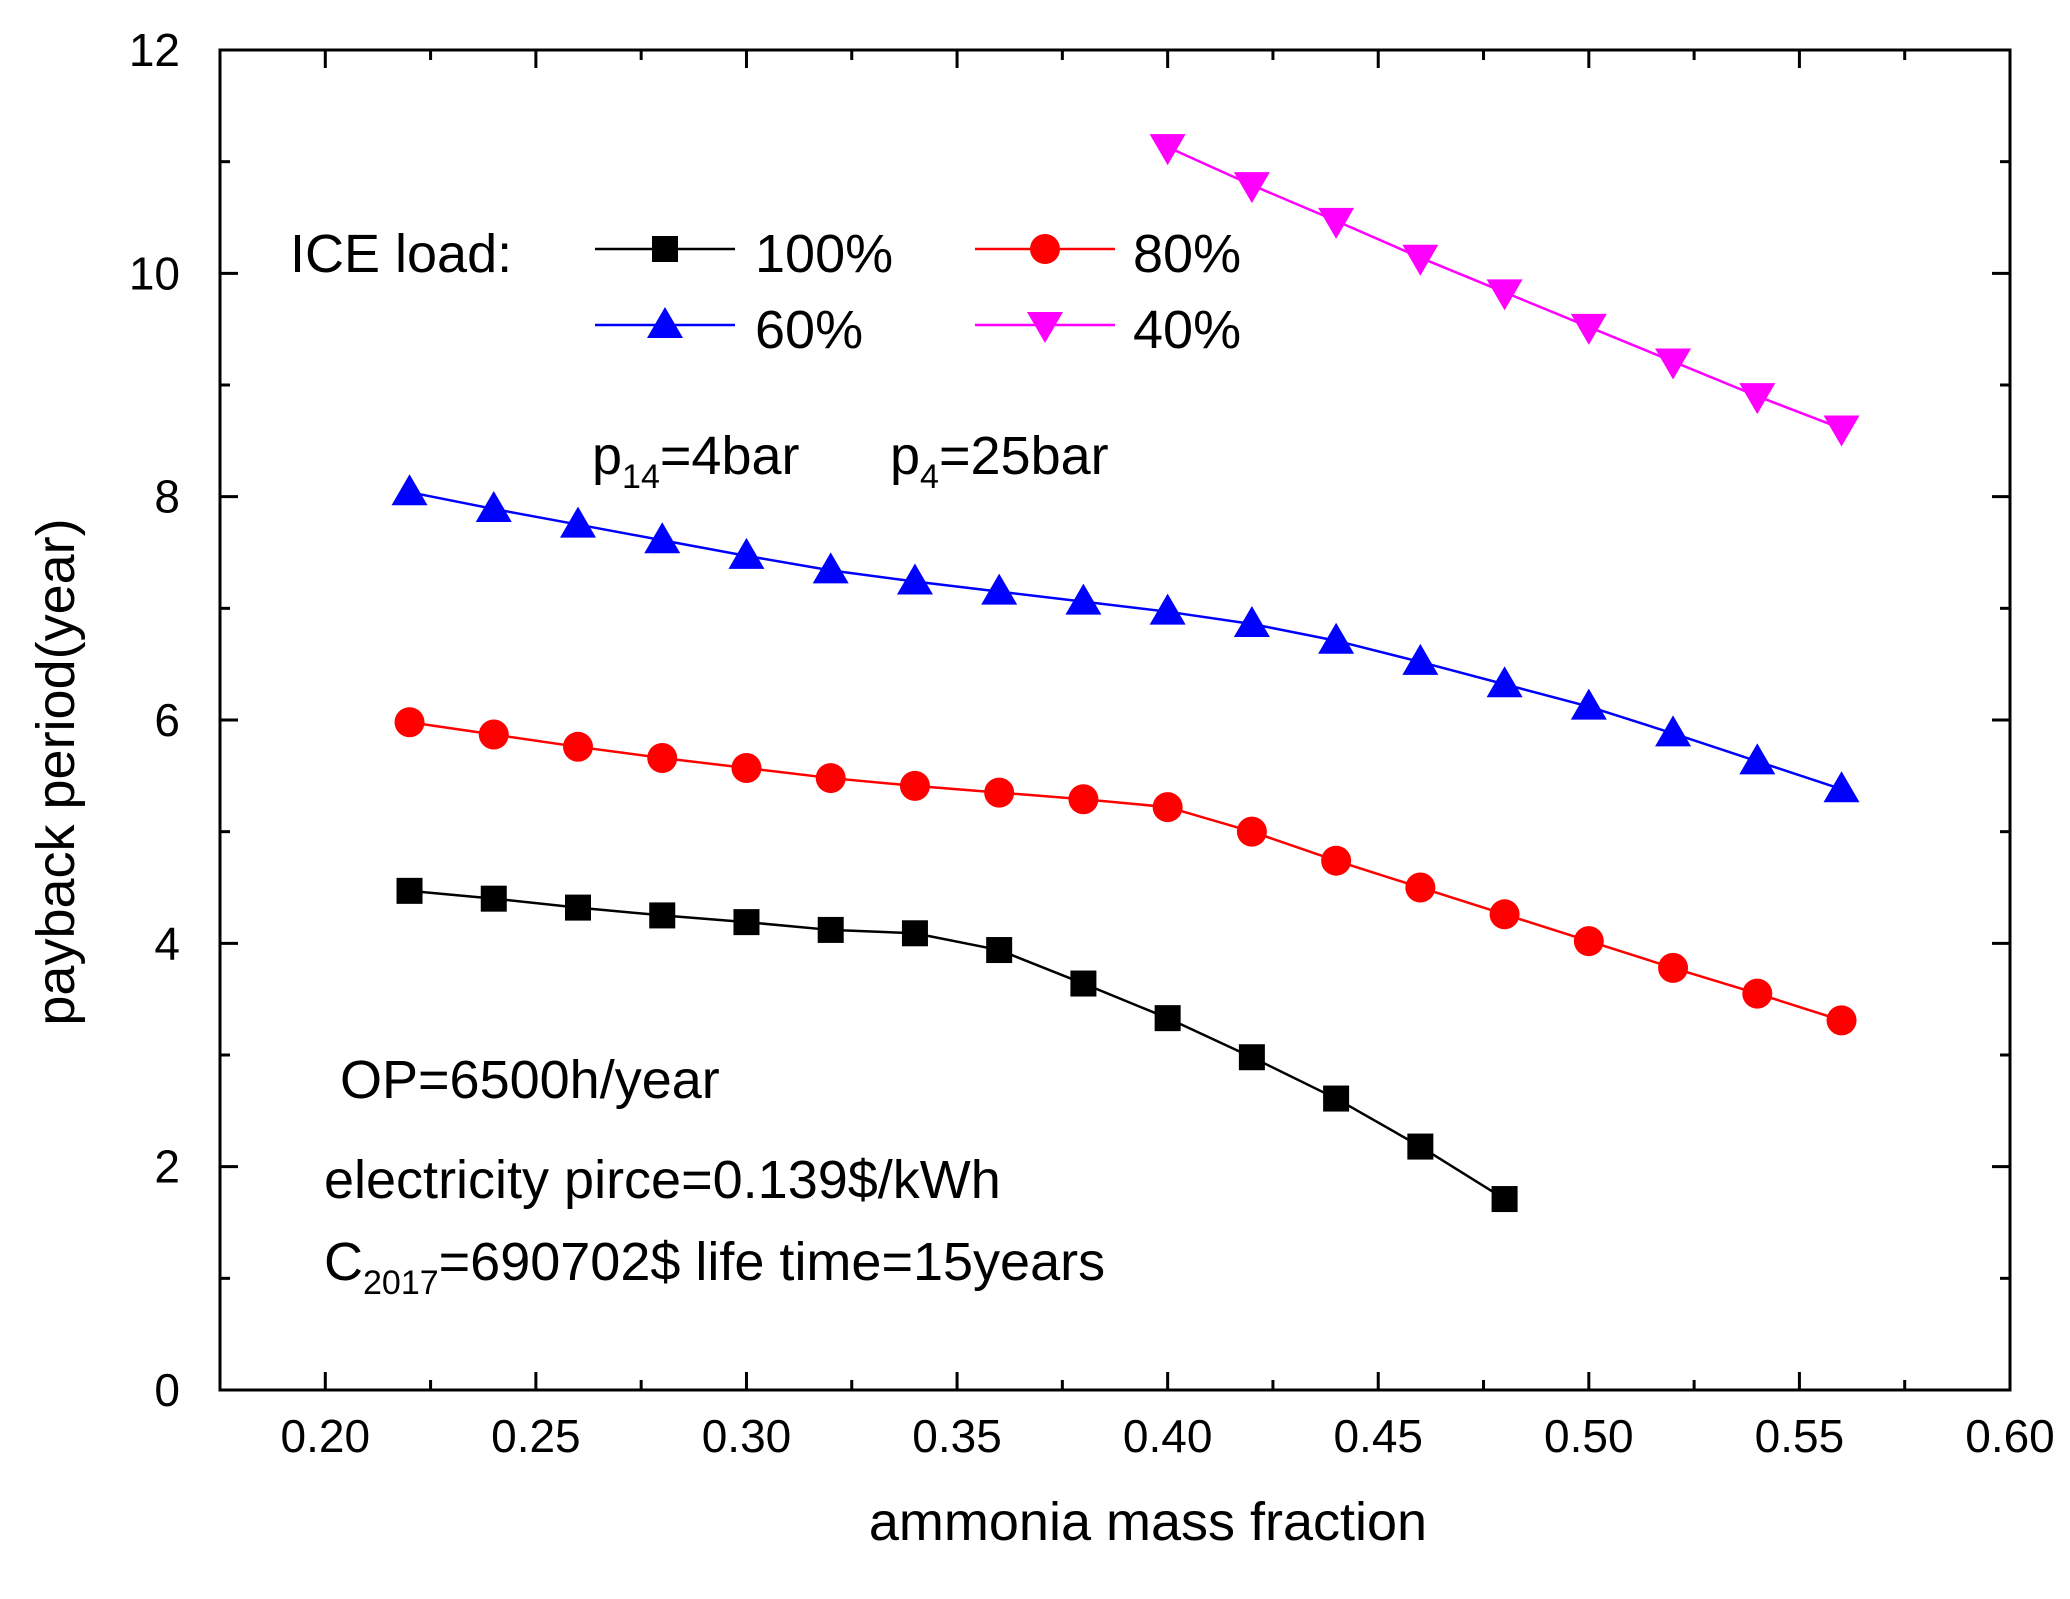 The height and width of the screenshot is (1599, 2070). I want to click on x-tick-label: 0.40, so click(1168, 1436).